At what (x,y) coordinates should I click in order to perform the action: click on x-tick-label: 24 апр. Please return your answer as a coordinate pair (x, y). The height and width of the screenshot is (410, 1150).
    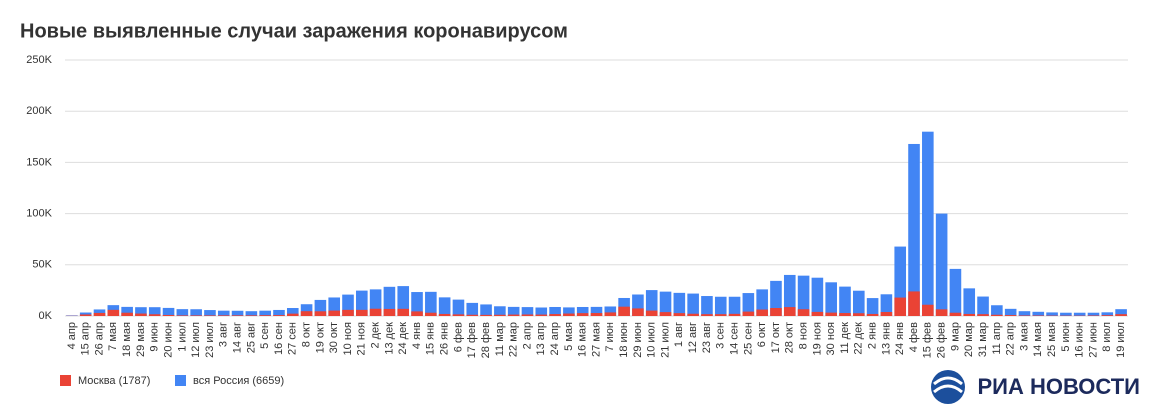
    Looking at the image, I should click on (555, 338).